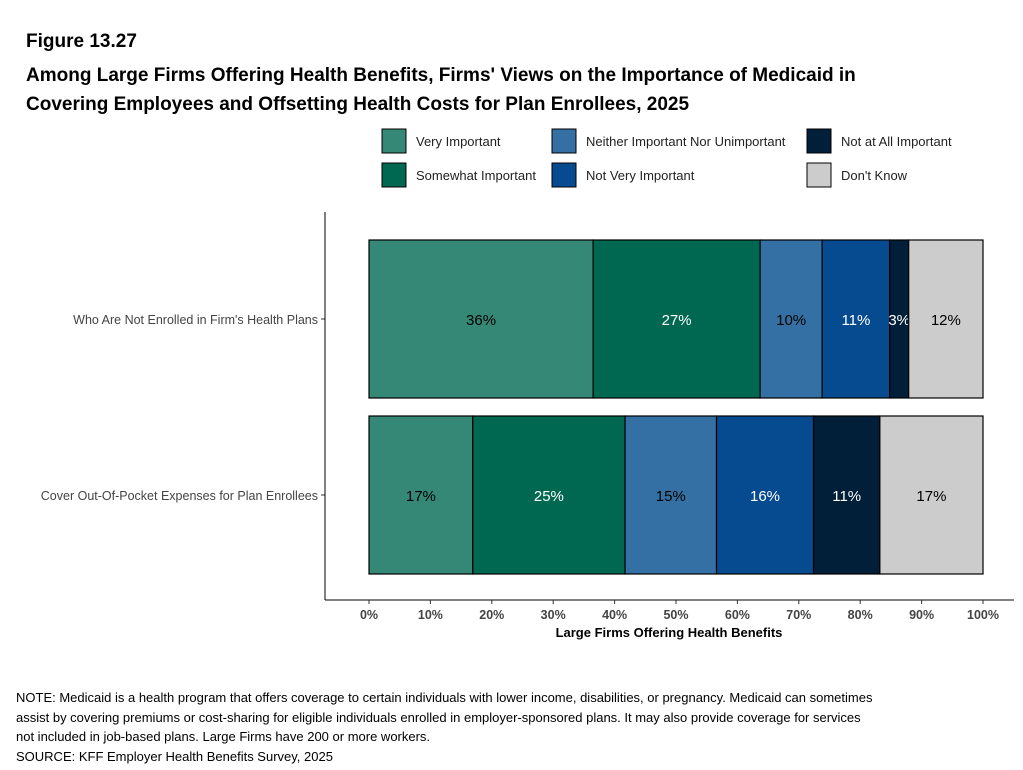 The width and height of the screenshot is (1023, 770). What do you see at coordinates (476, 175) in the screenshot?
I see `legend-label: Somewhat Important` at bounding box center [476, 175].